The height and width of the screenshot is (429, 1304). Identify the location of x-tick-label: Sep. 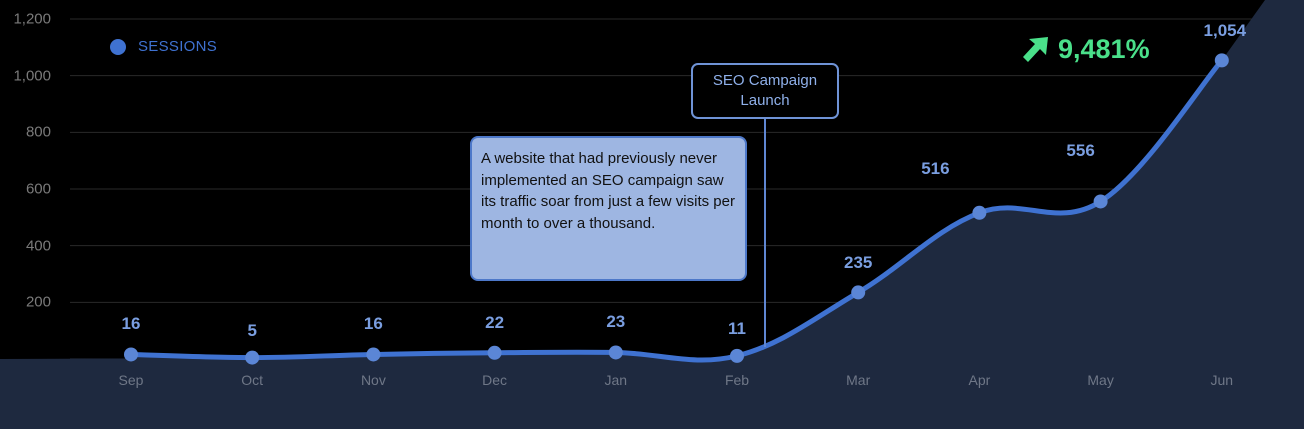
(131, 380).